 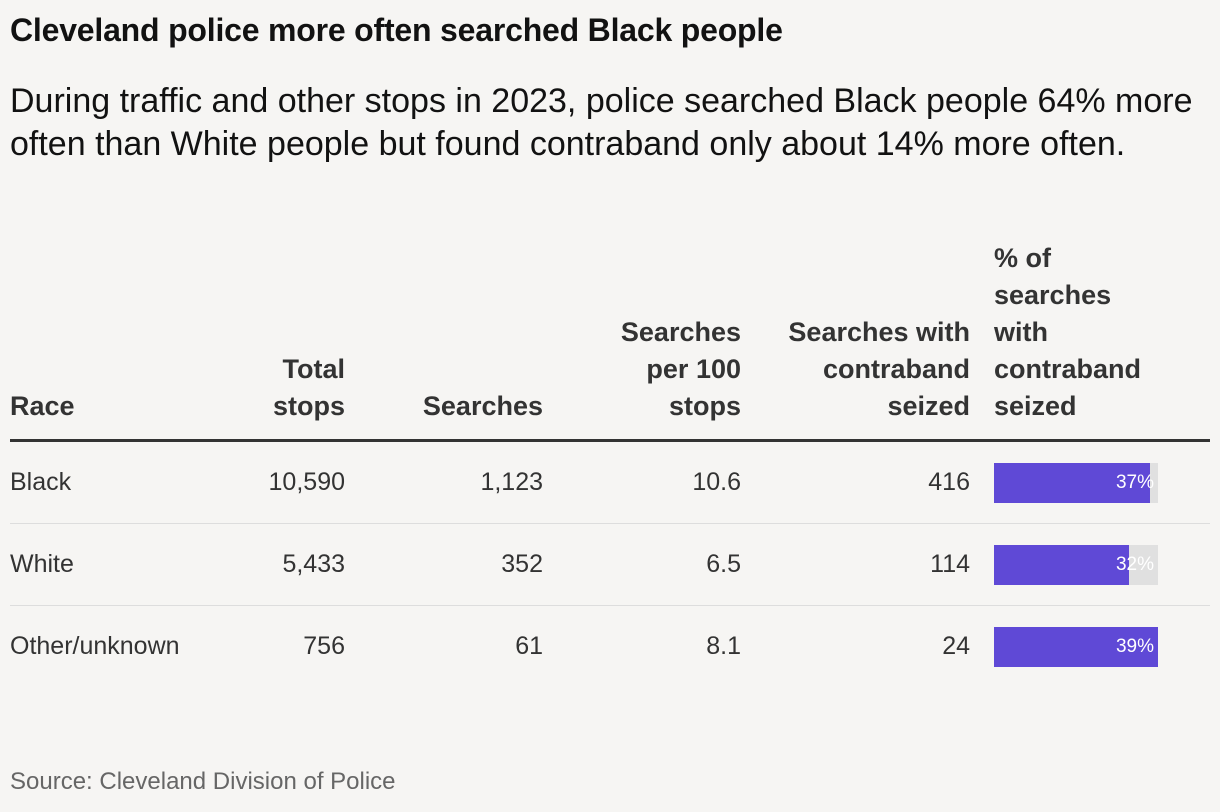 What do you see at coordinates (642, 564) in the screenshot?
I see `cell-searches-per-100: 6.5` at bounding box center [642, 564].